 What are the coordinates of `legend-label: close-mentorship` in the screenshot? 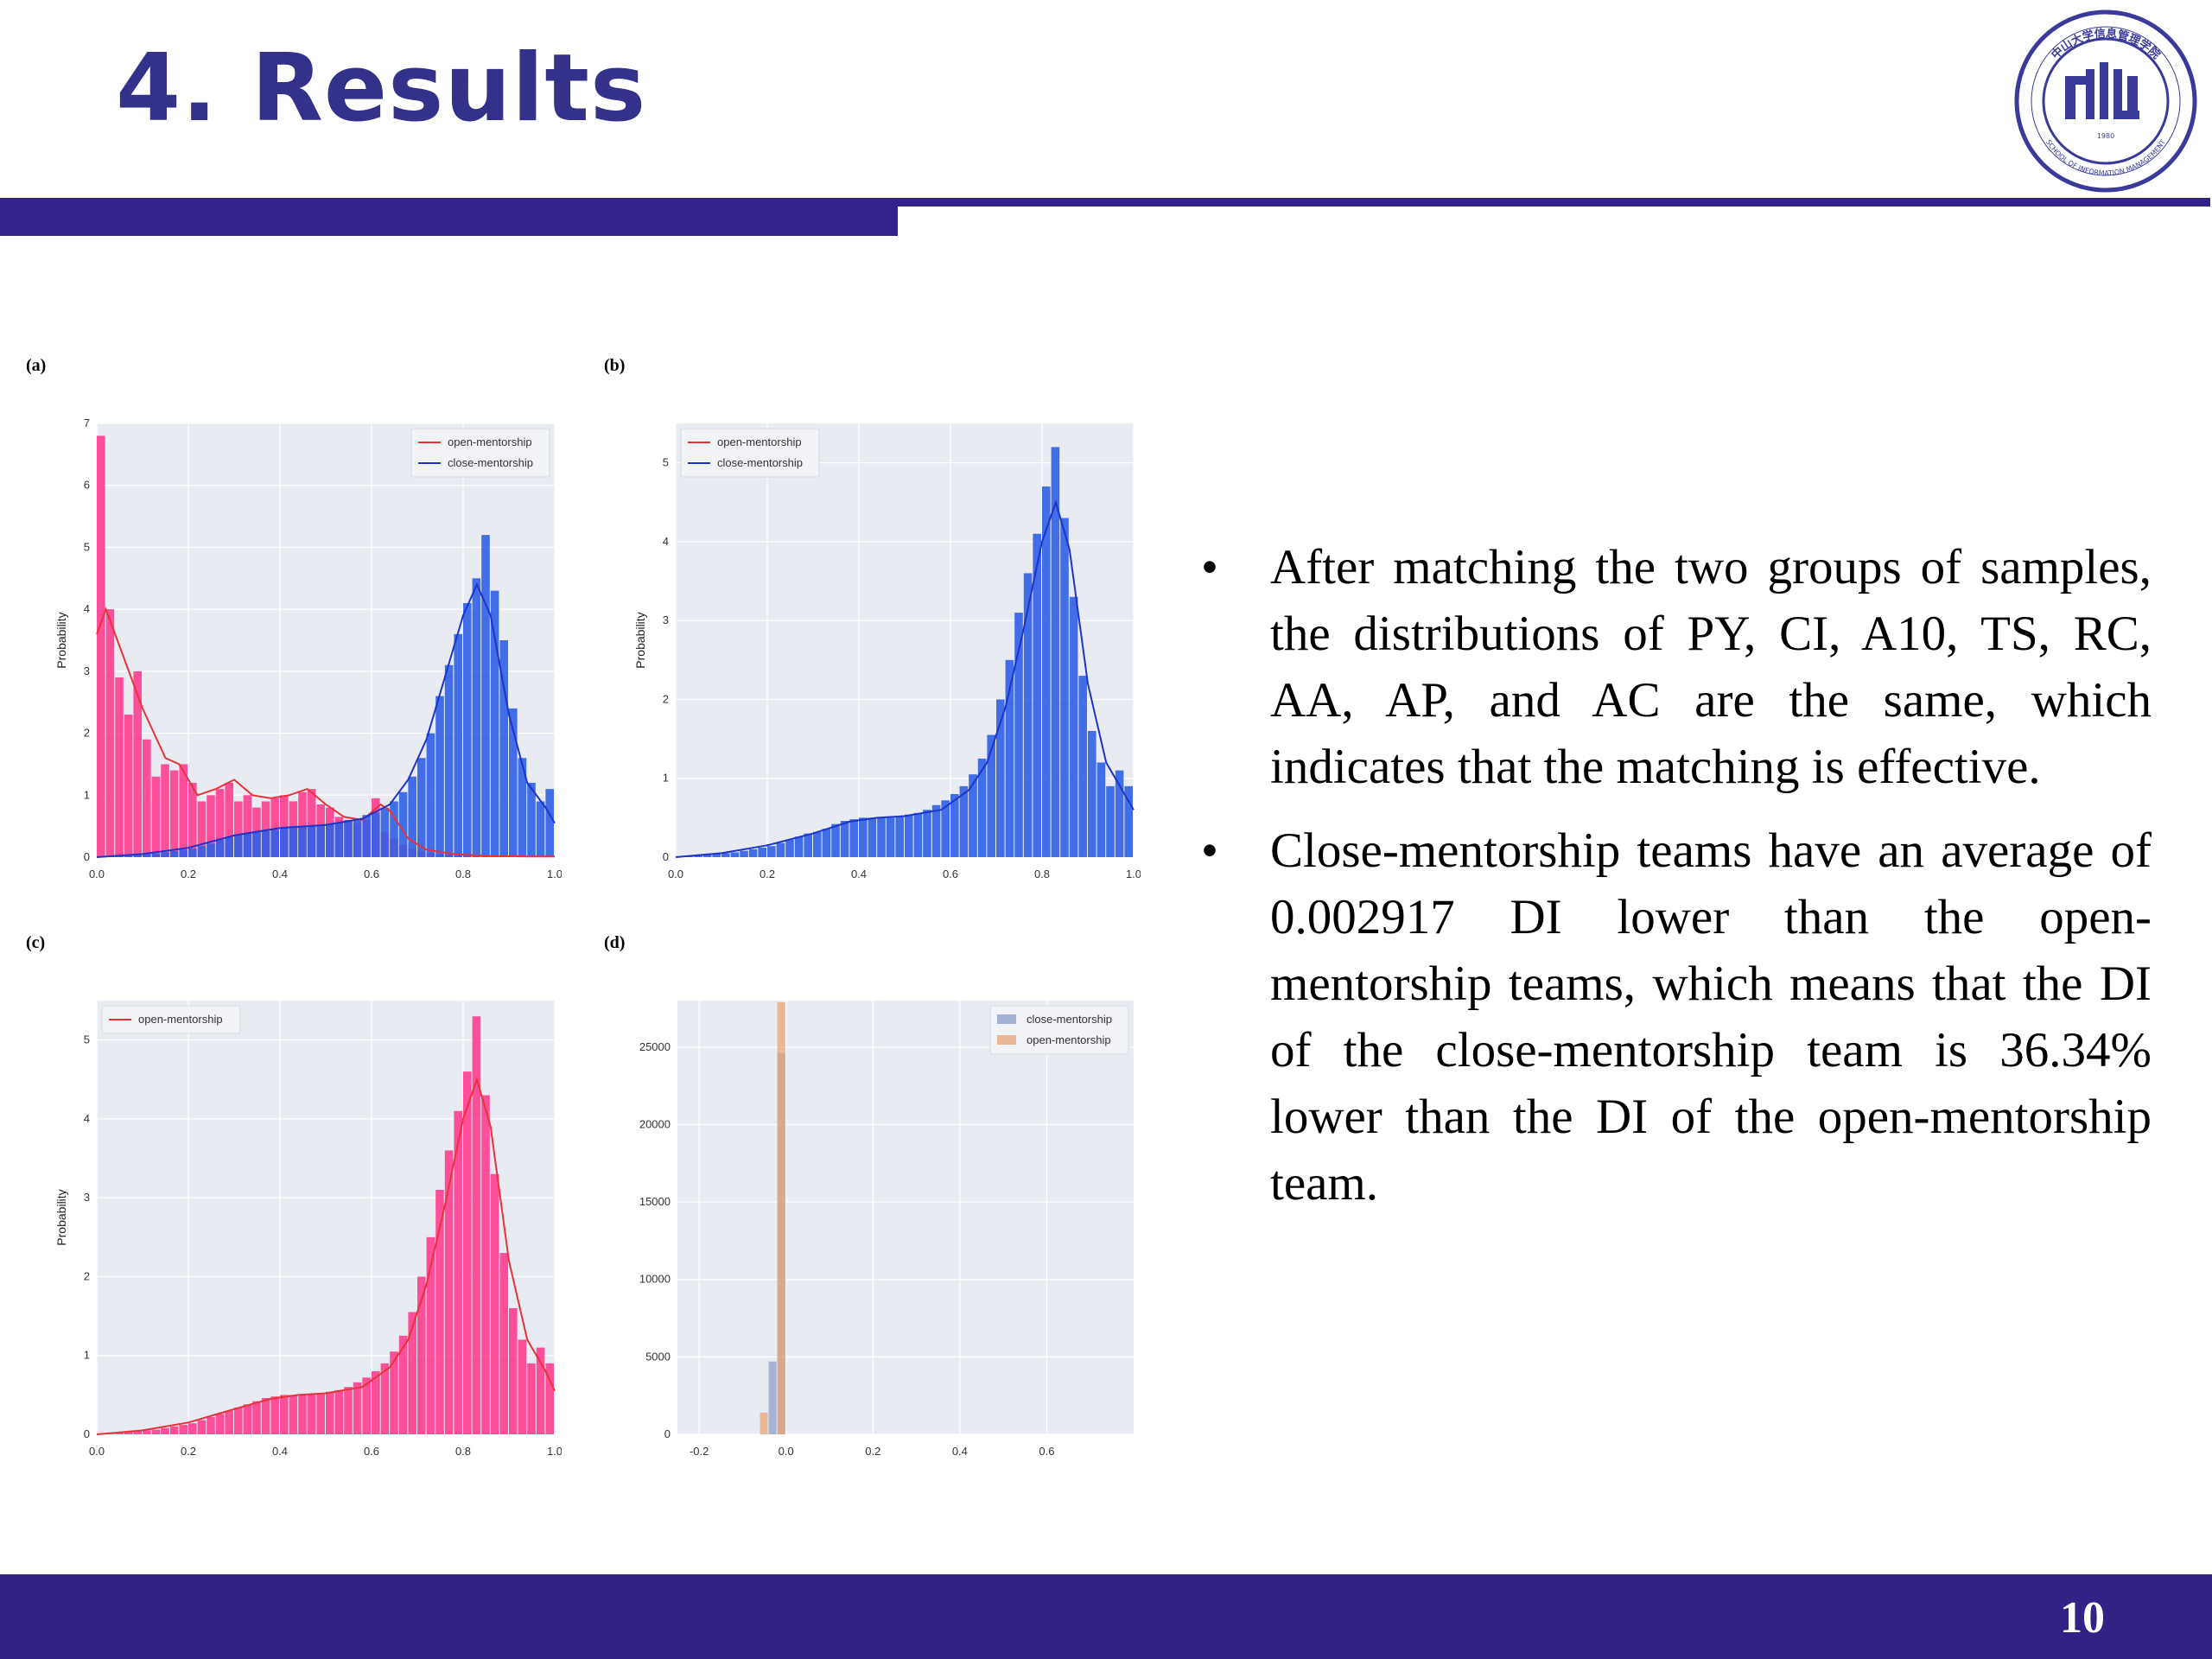 It's located at (760, 462).